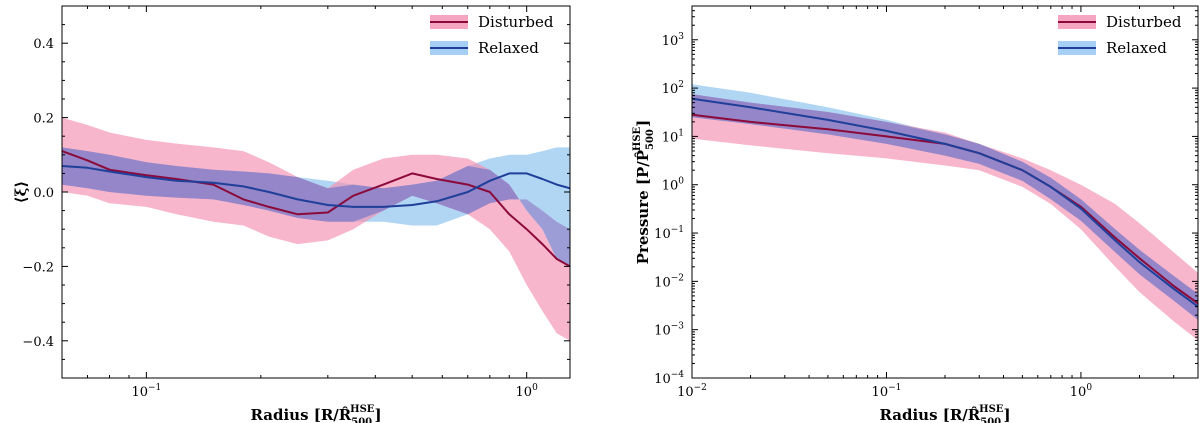 The width and height of the screenshot is (1200, 423). I want to click on y-tick-label: 10⁻¹, so click(669, 233).